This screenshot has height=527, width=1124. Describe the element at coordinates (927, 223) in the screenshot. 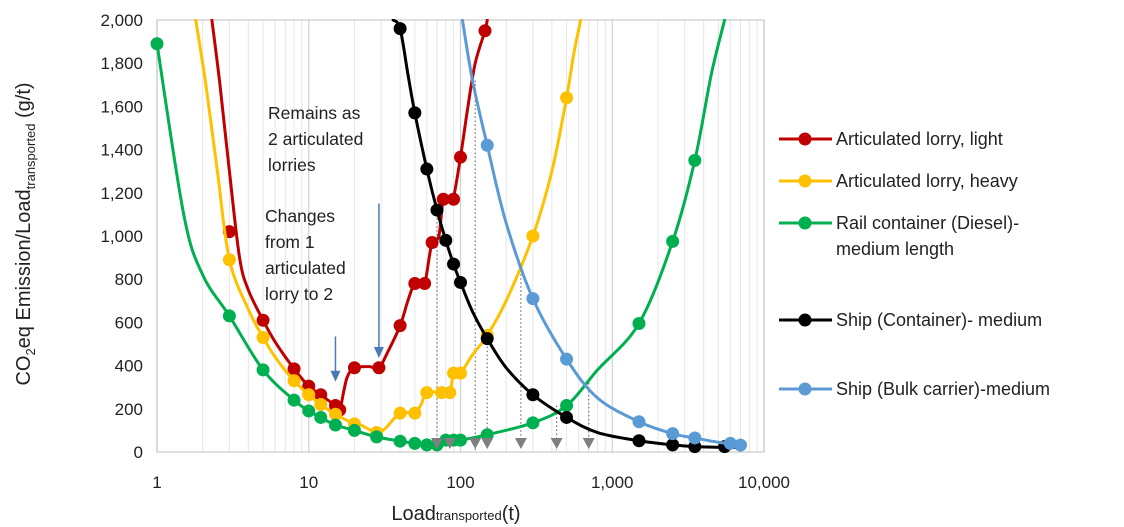

I see `legend-label-line: Rail container (Diesel)-` at that location.